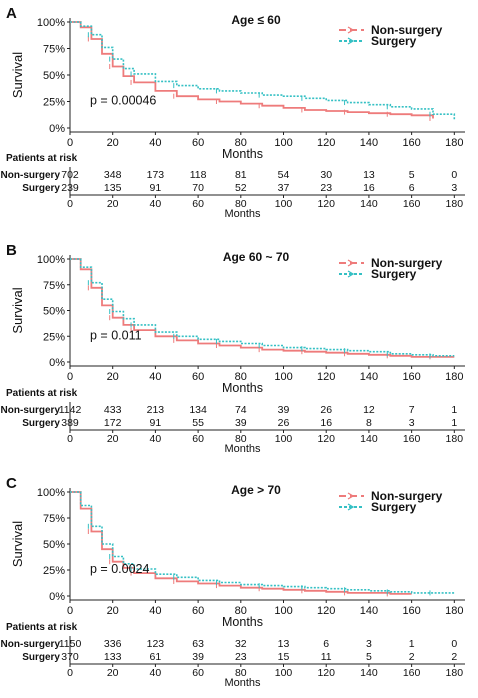  Describe the element at coordinates (256, 257) in the screenshot. I see `chart-title: Age 60 ~ 70` at that location.